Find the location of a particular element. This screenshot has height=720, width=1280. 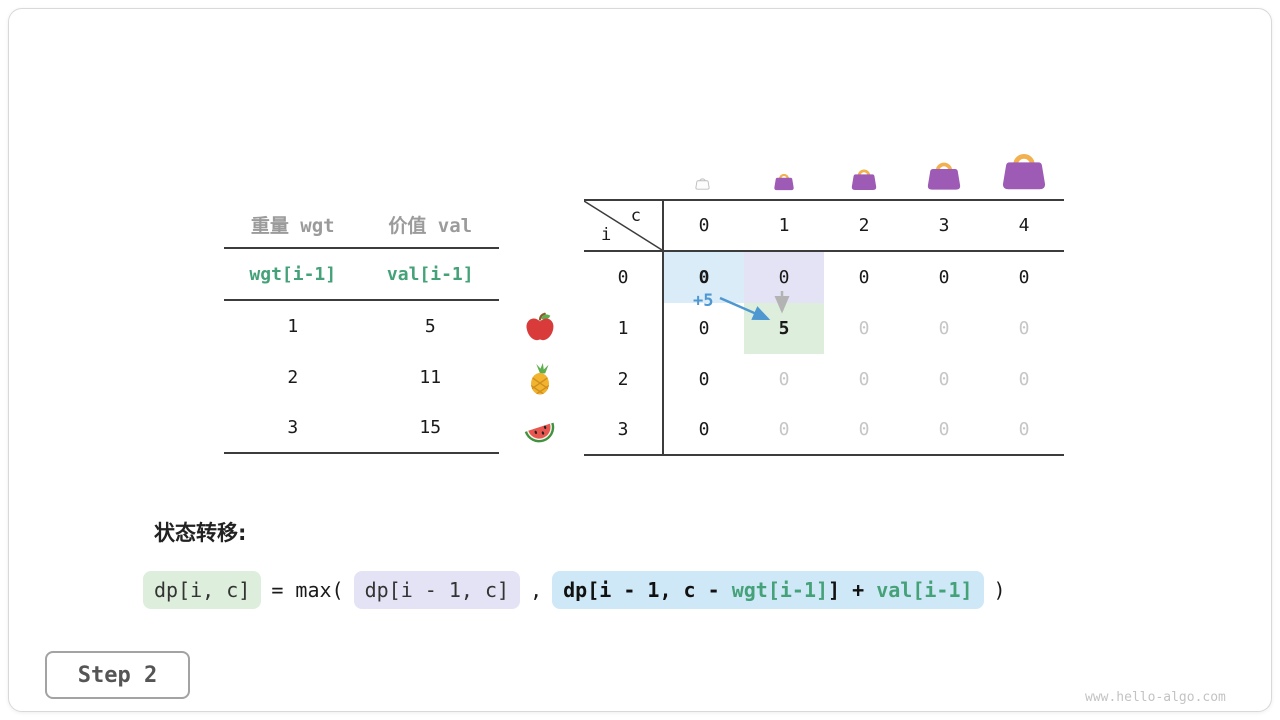

formula-comma: , is located at coordinates (536, 590).